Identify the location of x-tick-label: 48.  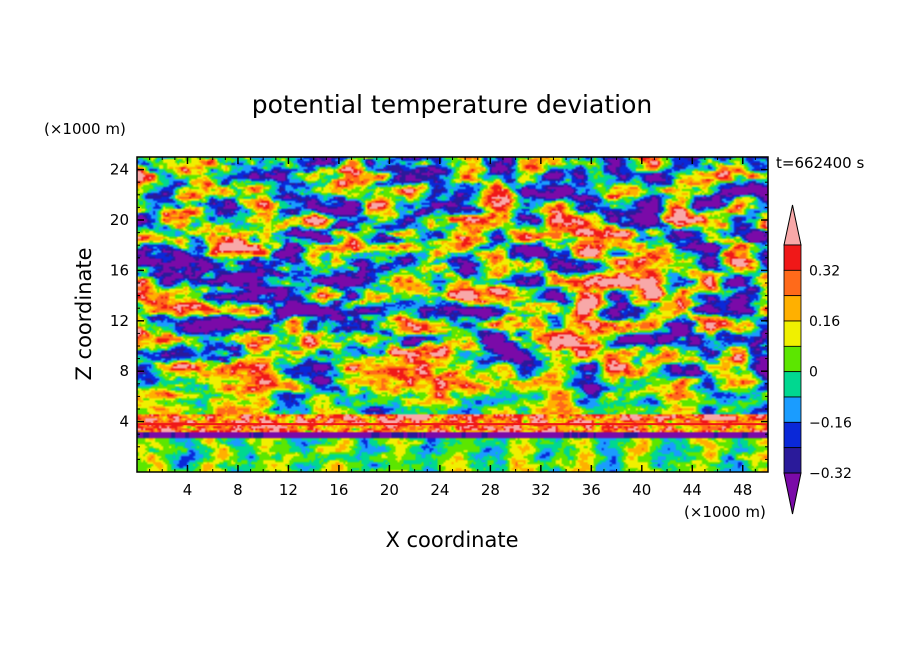
(742, 490).